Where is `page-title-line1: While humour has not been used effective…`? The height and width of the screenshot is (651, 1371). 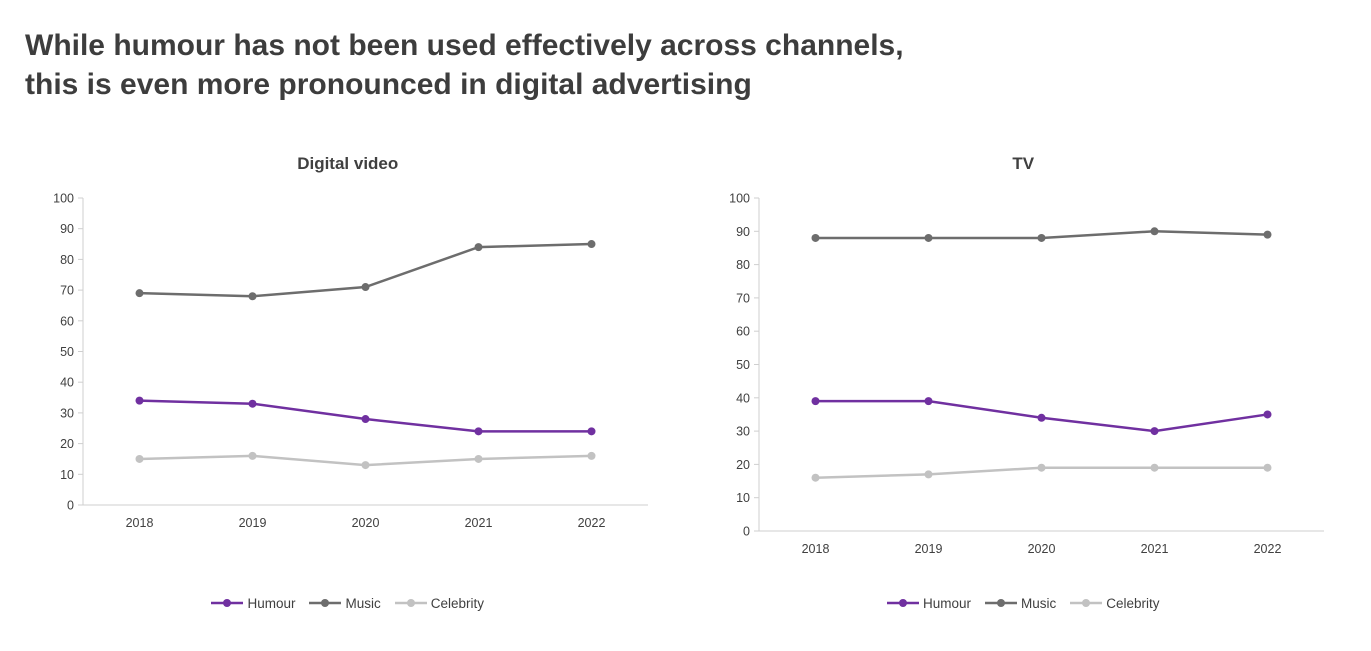 page-title-line1: While humour has not been used effective… is located at coordinates (464, 45).